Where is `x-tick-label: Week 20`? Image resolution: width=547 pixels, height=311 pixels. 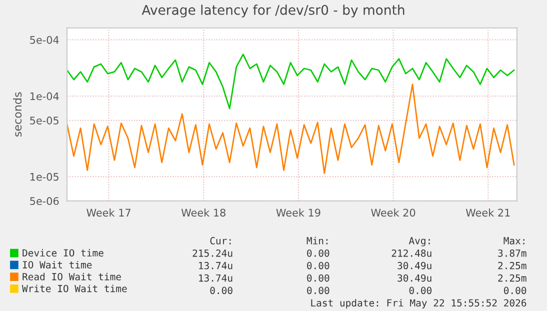 x-tick-label: Week 20 is located at coordinates (393, 212).